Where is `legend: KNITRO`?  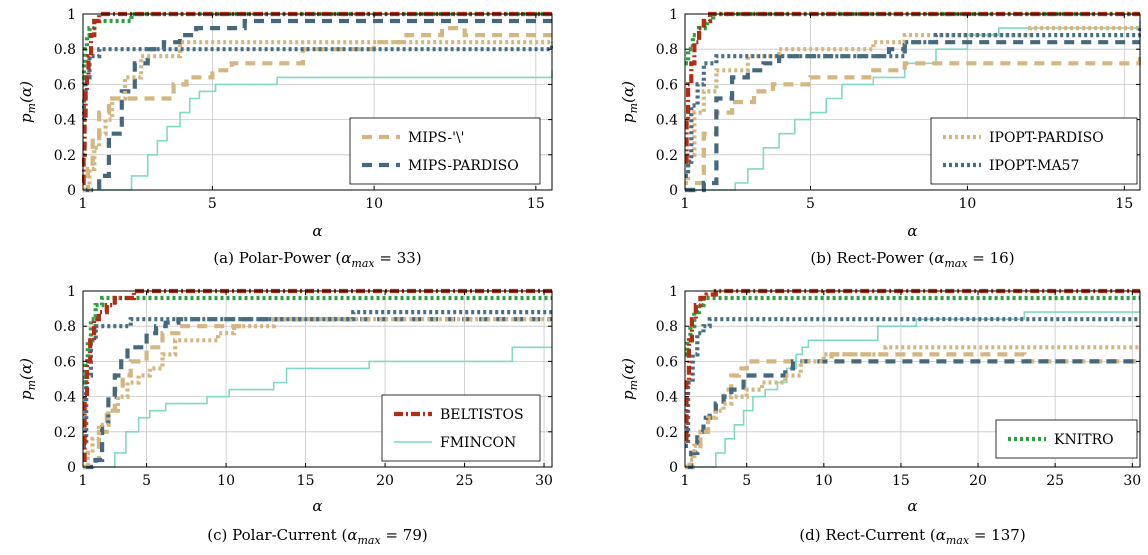
legend: KNITRO is located at coordinates (1066, 439).